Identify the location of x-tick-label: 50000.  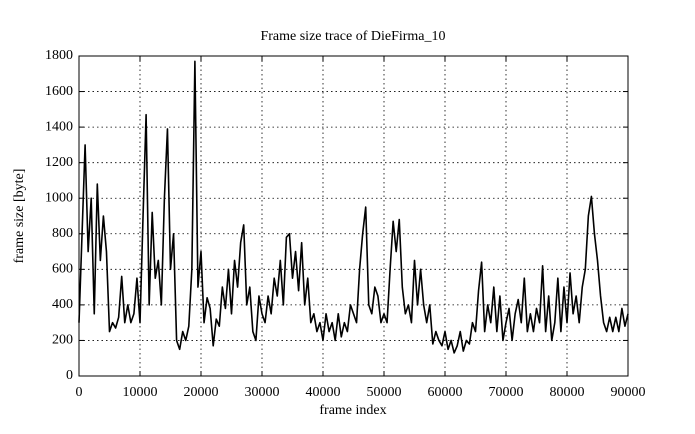
(384, 392).